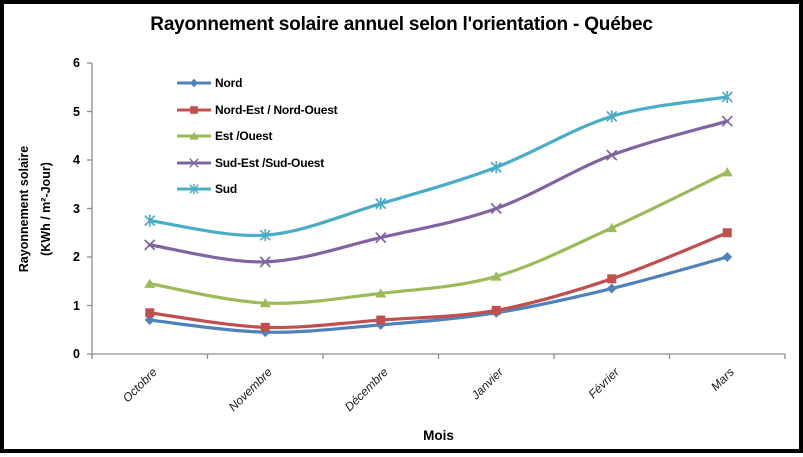  I want to click on legend-marker-sud-est-sud-ouest-icon, so click(194, 163).